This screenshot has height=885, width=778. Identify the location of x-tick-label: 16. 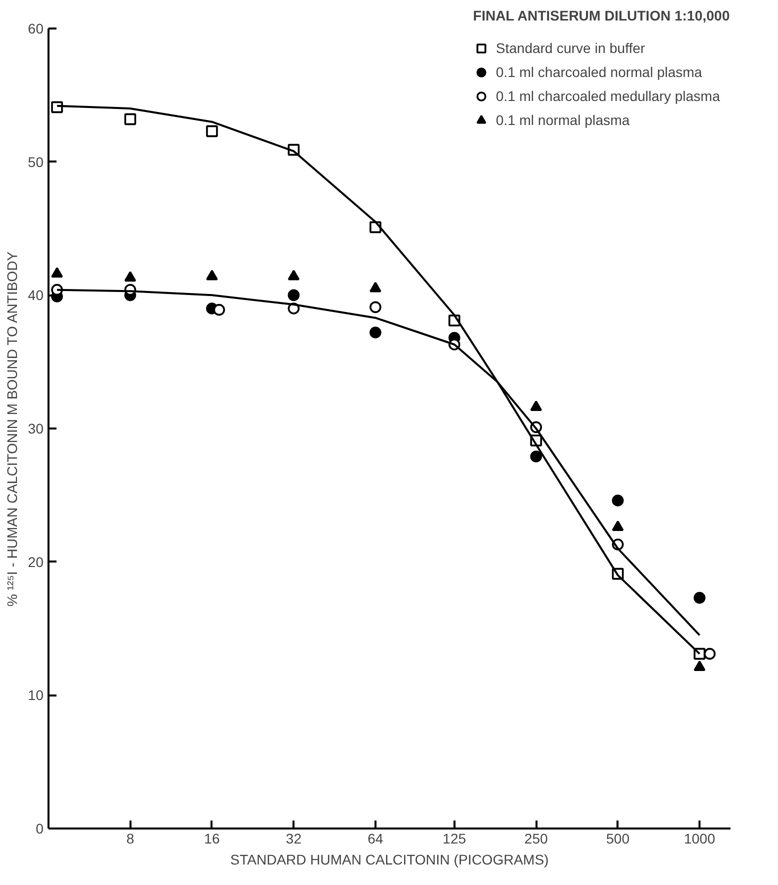
(212, 838).